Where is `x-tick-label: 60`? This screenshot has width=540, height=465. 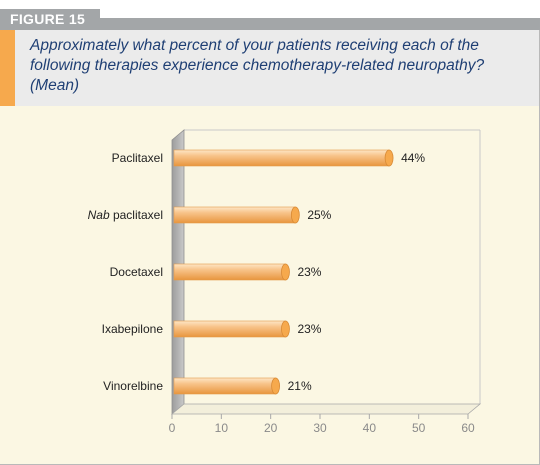 x-tick-label: 60 is located at coordinates (468, 428).